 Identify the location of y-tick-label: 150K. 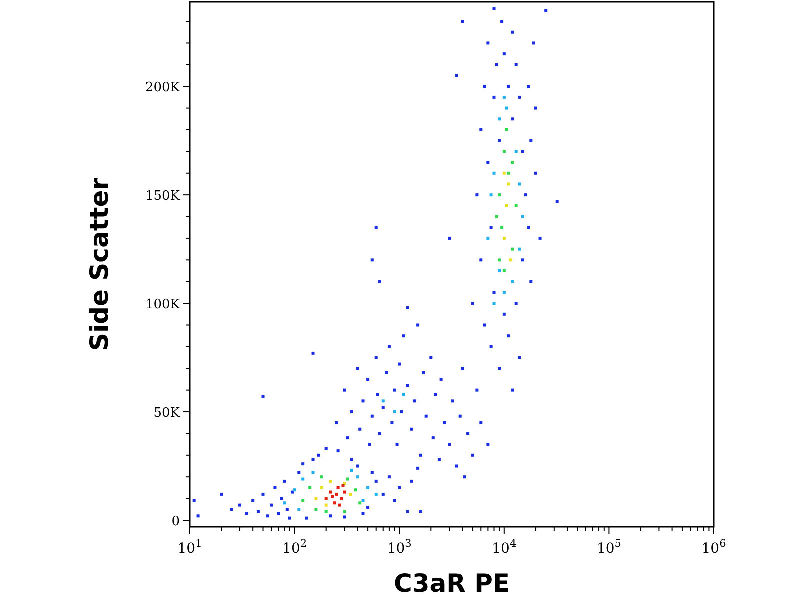
(162, 196).